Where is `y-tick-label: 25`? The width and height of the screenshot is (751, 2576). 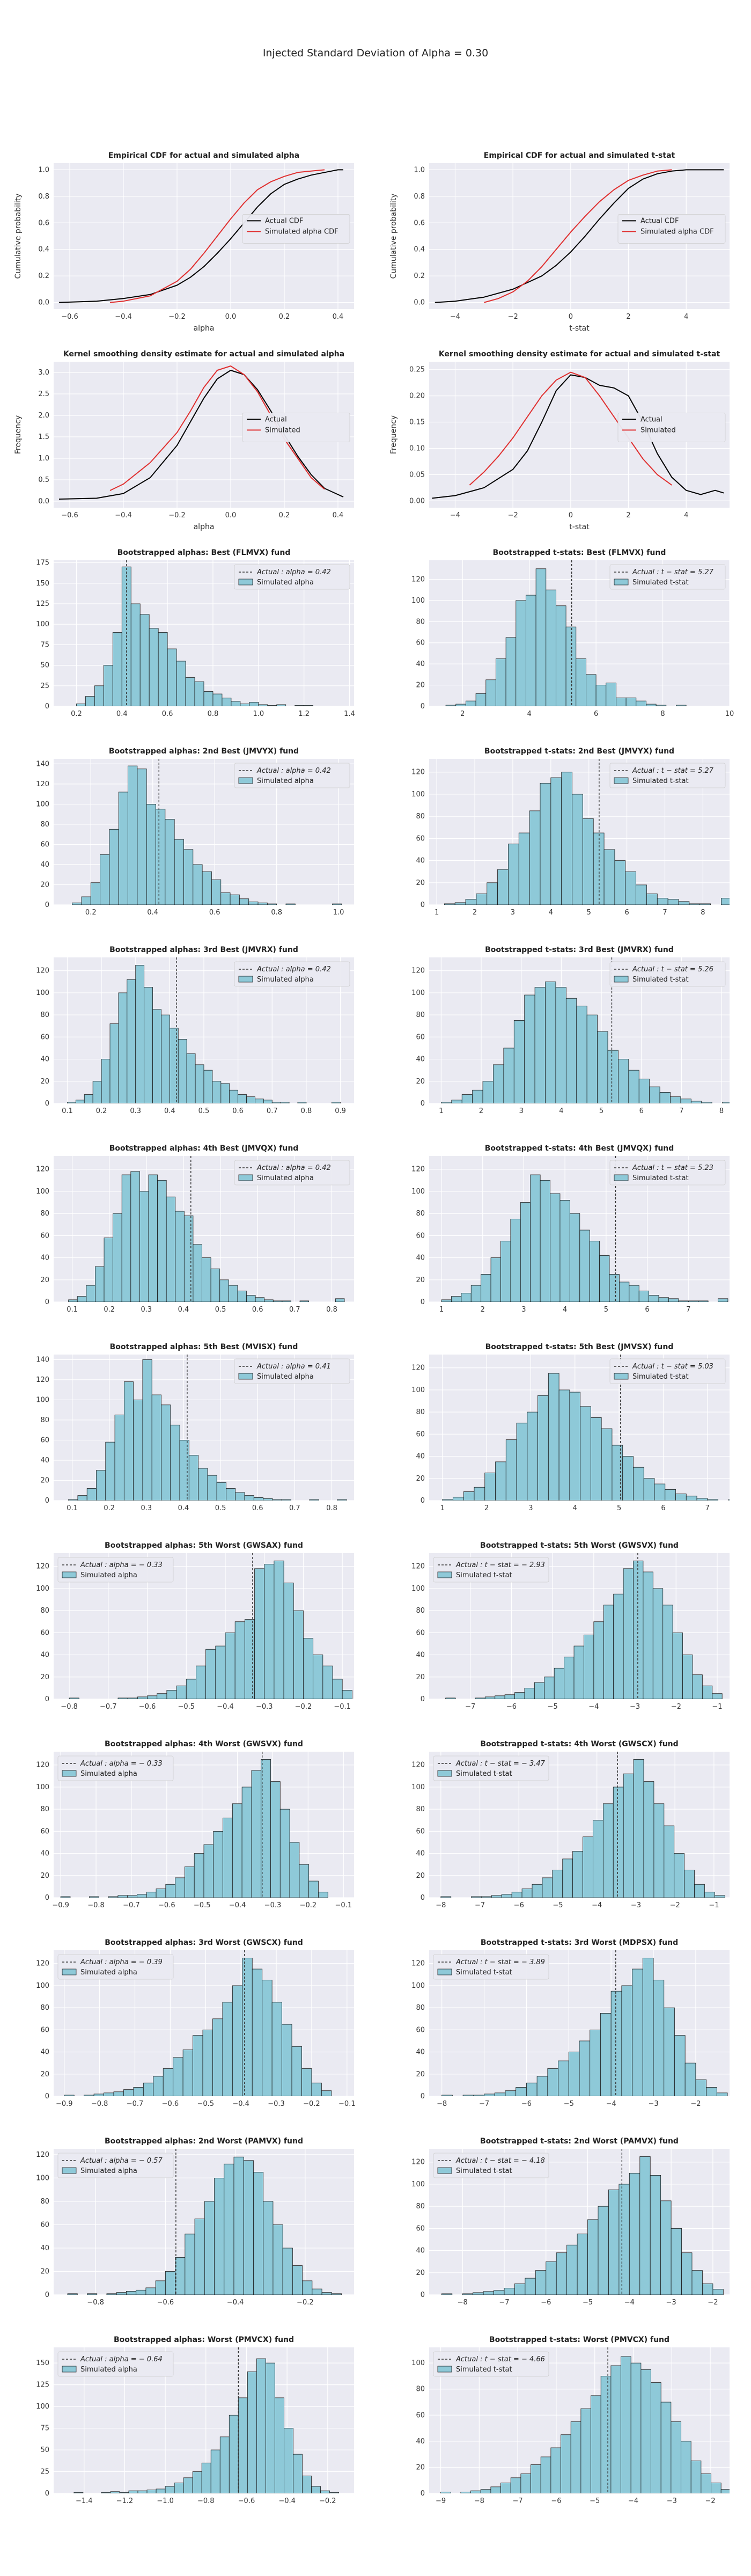
y-tick-label: 25 is located at coordinates (44, 686).